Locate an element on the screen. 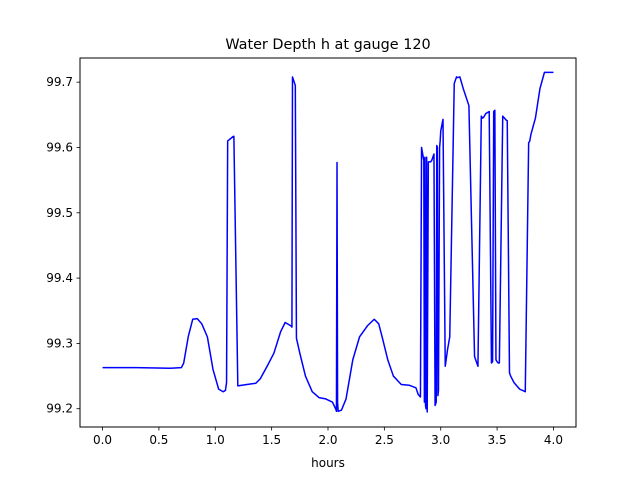  y-tick-label: 99.5 is located at coordinates (59, 213).